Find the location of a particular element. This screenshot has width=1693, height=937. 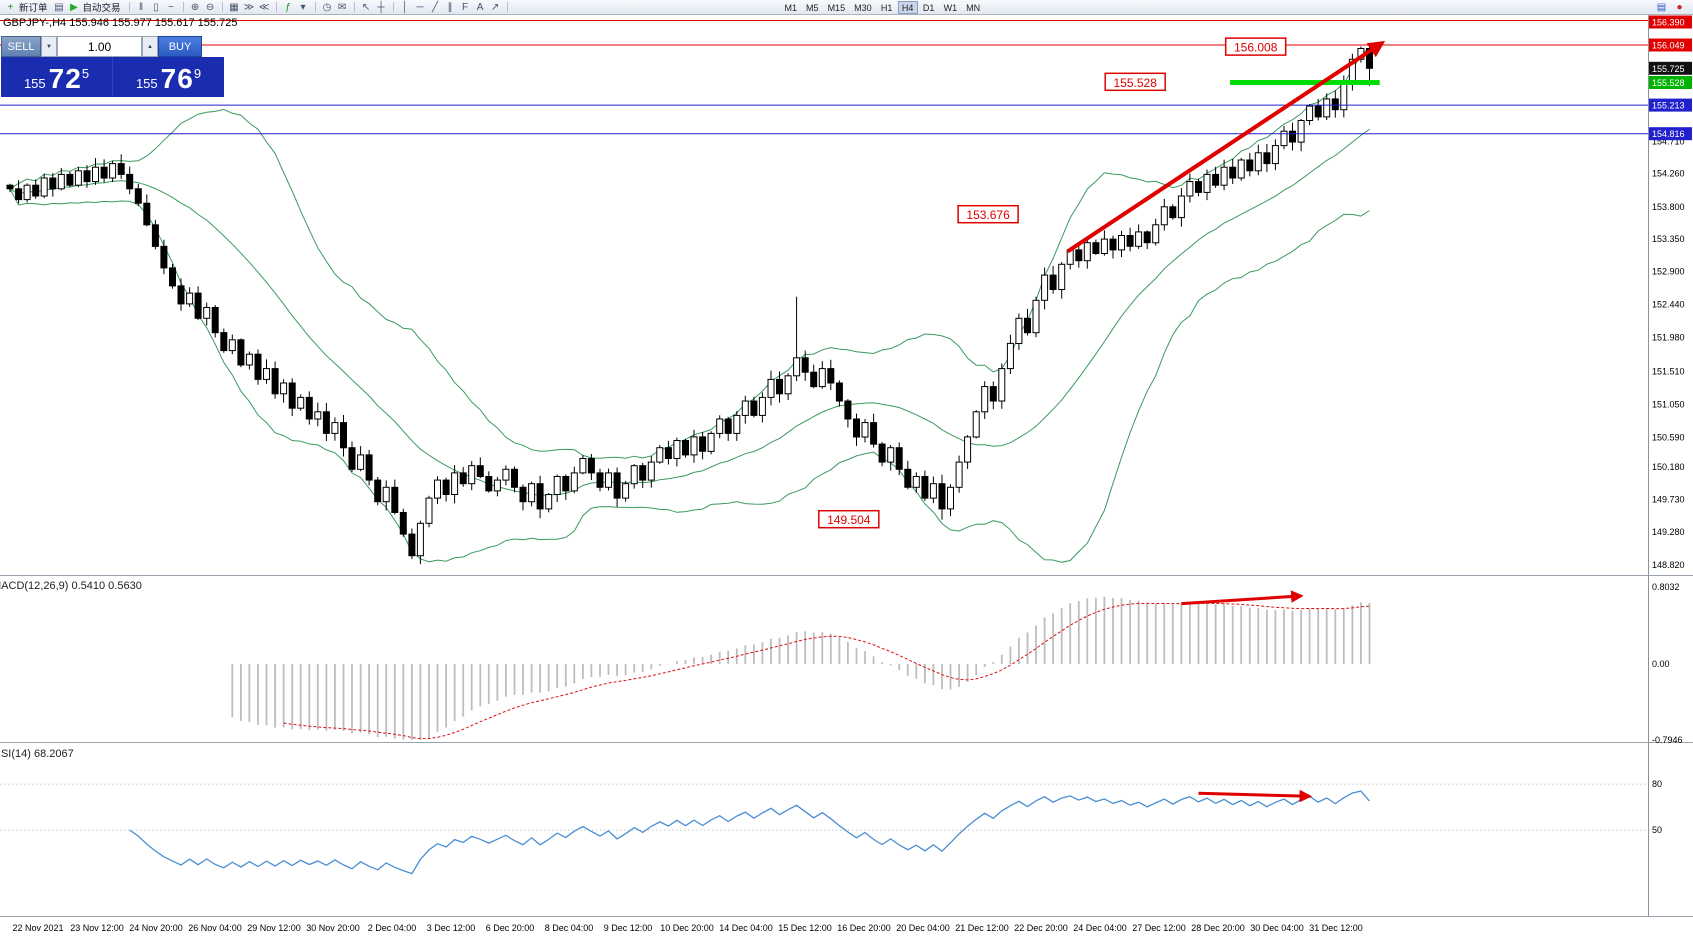

sell-button: SELL is located at coordinates (21, 46).